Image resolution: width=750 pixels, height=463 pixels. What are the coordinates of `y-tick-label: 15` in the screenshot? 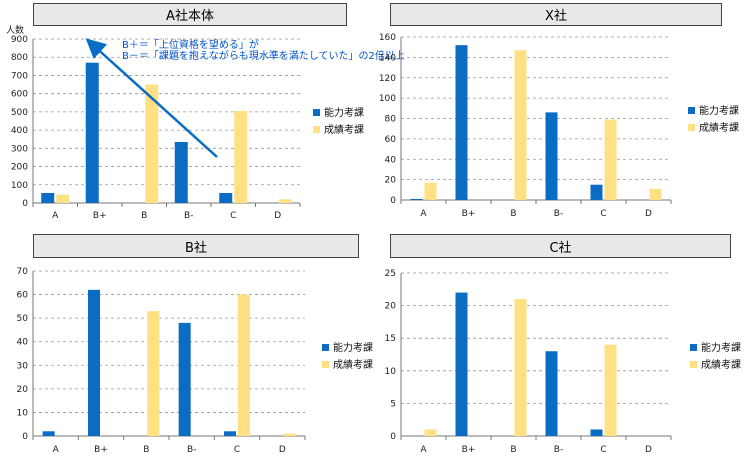 It's located at (390, 339).